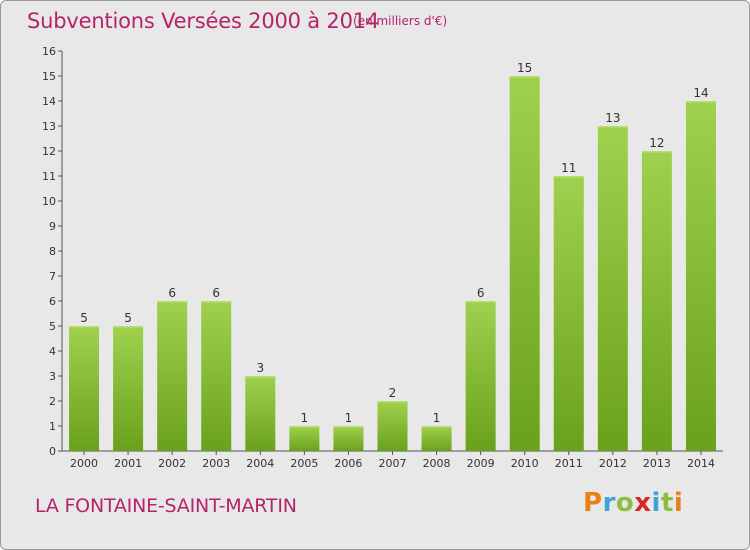 This screenshot has height=550, width=750. What do you see at coordinates (49, 151) in the screenshot?
I see `y-tick-label: 12` at bounding box center [49, 151].